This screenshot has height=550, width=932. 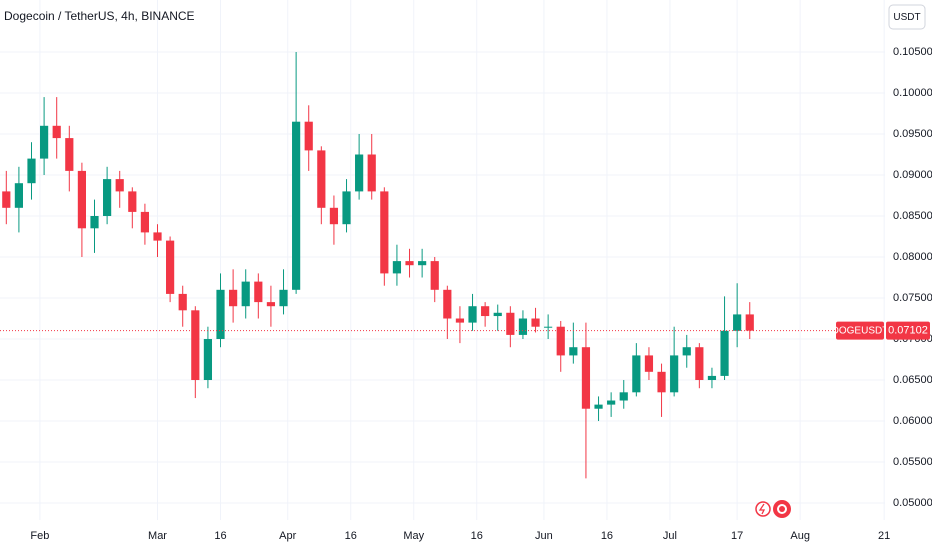 I want to click on symbol-tag-label: DOGEUSDT, so click(x=860, y=330).